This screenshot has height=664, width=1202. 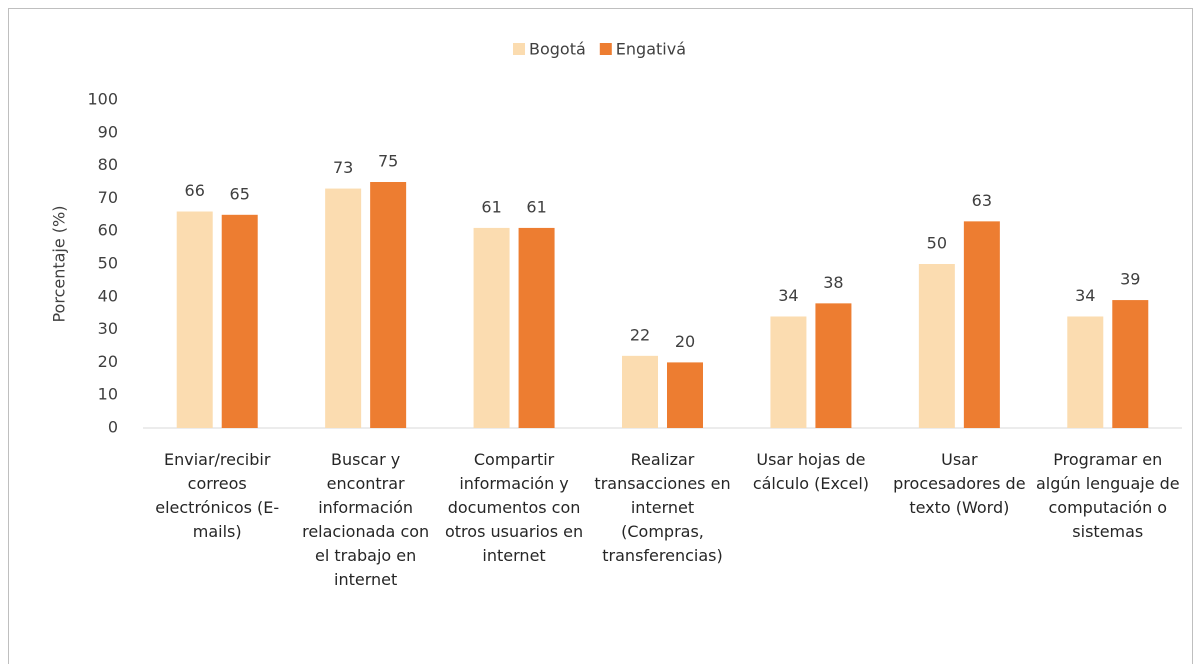 I want to click on y-tick-label: 100, so click(x=102, y=99).